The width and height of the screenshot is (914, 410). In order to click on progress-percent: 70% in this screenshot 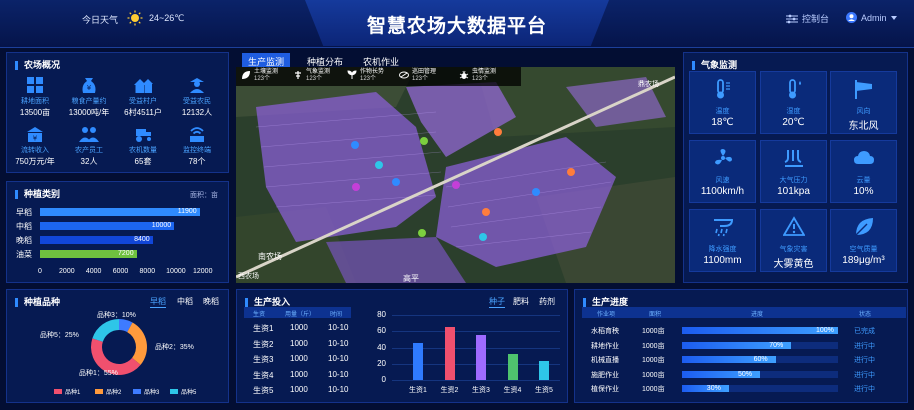, I will do `click(776, 345)`.